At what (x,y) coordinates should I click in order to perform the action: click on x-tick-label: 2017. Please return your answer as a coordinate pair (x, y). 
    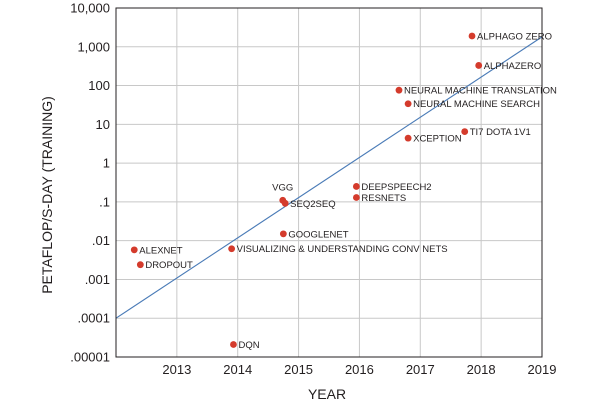
    Looking at the image, I should click on (420, 369).